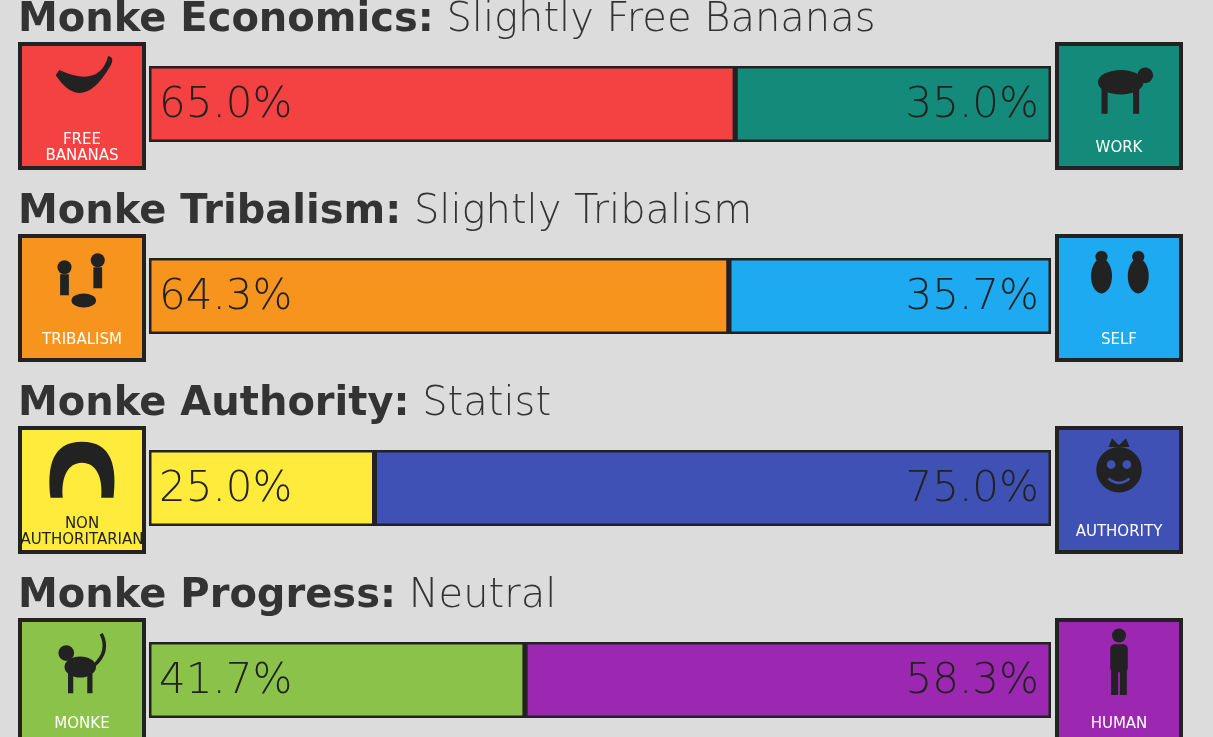 Image resolution: width=1213 pixels, height=737 pixels. What do you see at coordinates (82, 147) in the screenshot?
I see `text: FREE BANANAS` at bounding box center [82, 147].